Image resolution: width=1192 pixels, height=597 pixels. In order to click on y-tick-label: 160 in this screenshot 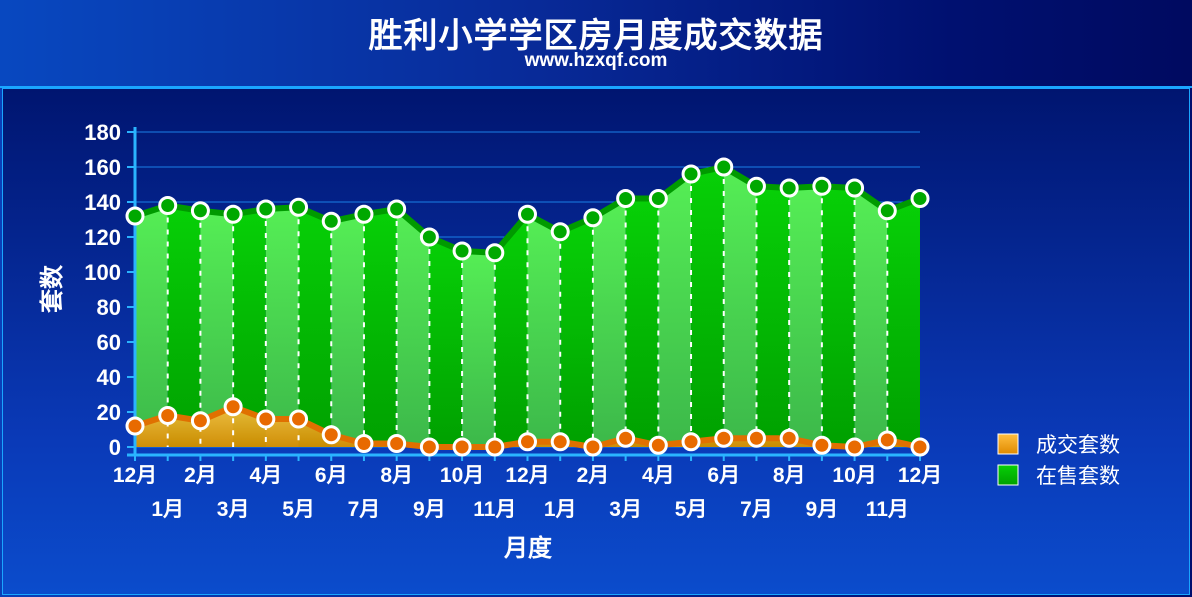, I will do `click(102, 167)`.